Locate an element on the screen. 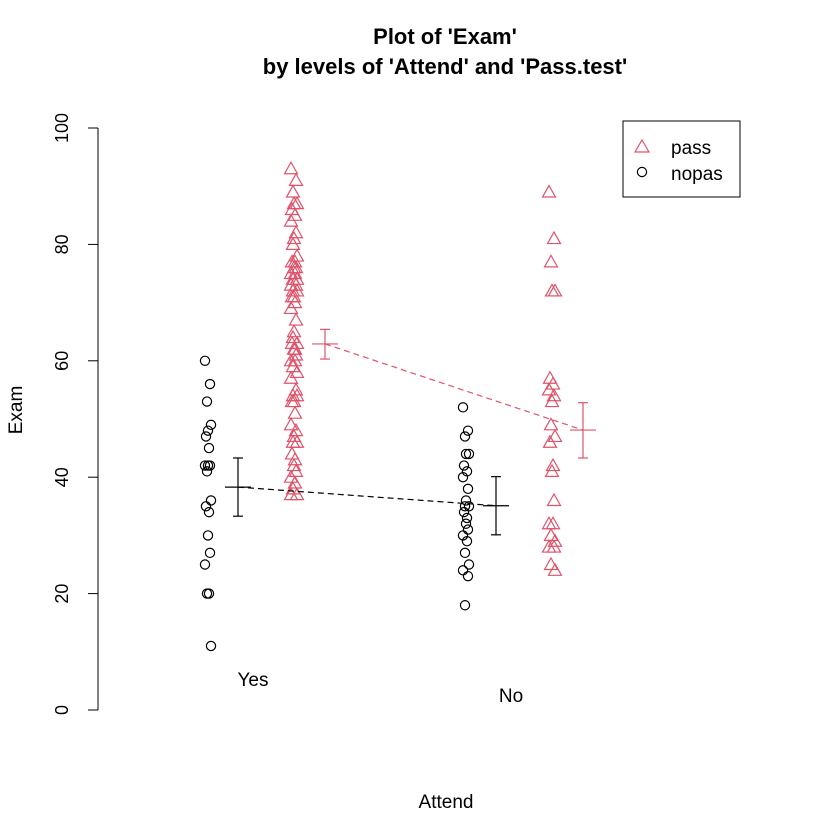 This screenshot has height=840, width=840. legend-circle-icon is located at coordinates (642, 172).